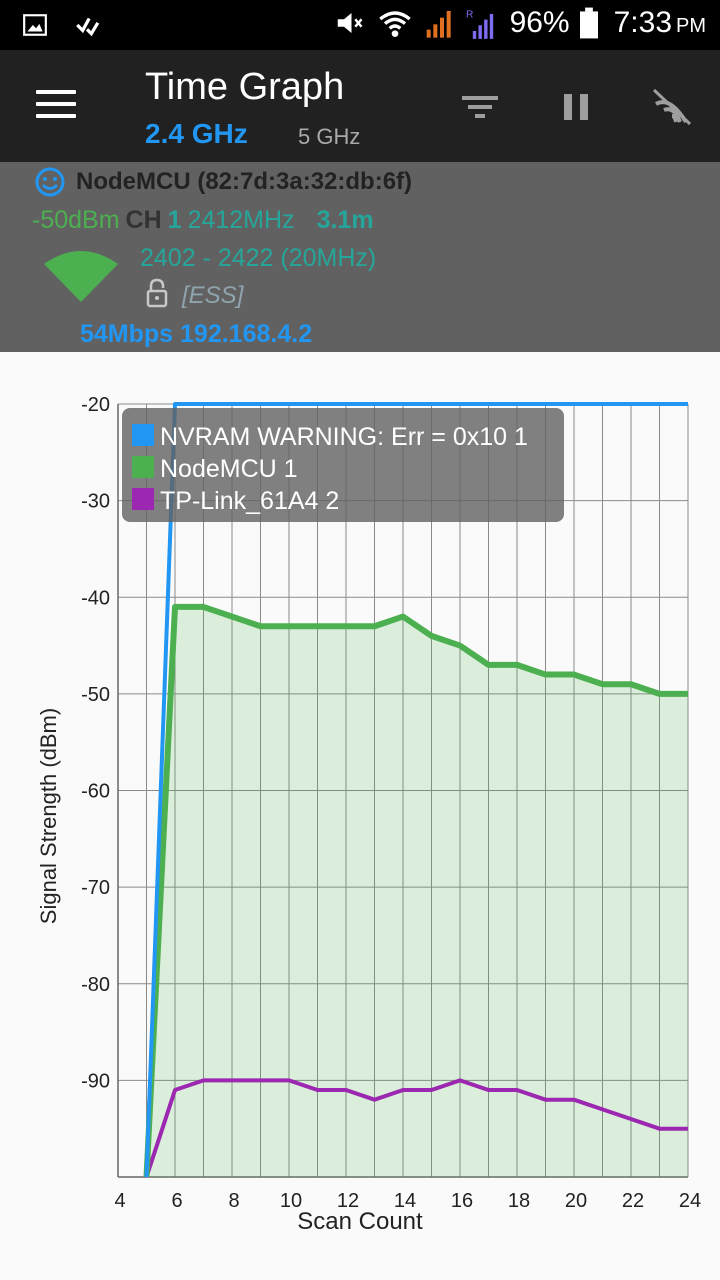  I want to click on ap-security: [ESS], so click(213, 295).